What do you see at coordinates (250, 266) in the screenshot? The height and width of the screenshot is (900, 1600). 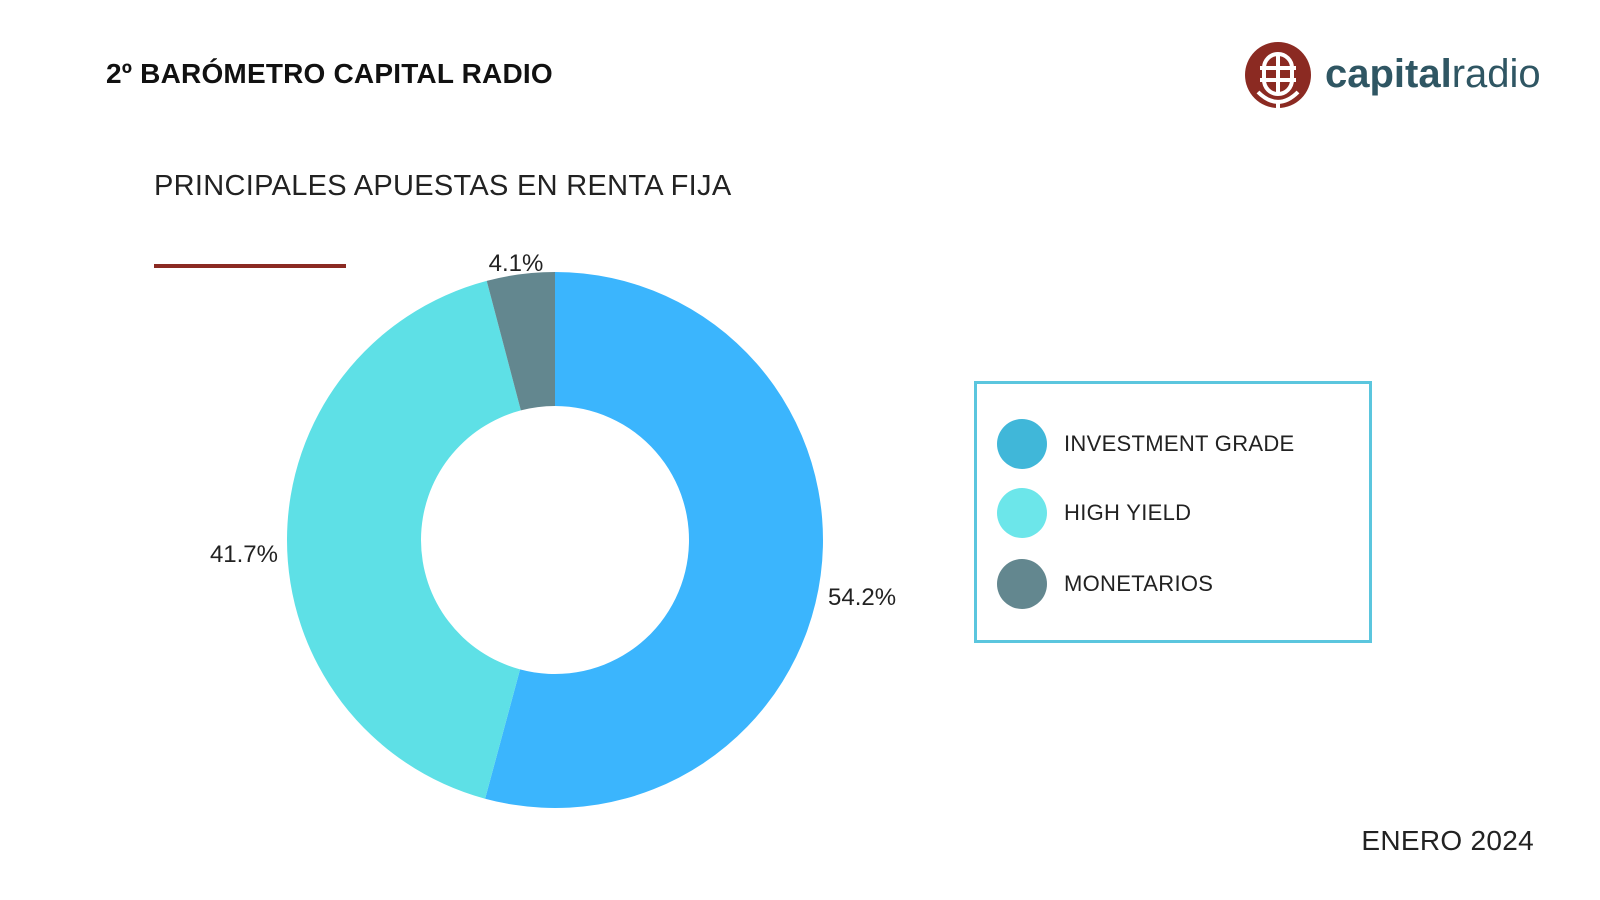 I see `accent-rule` at bounding box center [250, 266].